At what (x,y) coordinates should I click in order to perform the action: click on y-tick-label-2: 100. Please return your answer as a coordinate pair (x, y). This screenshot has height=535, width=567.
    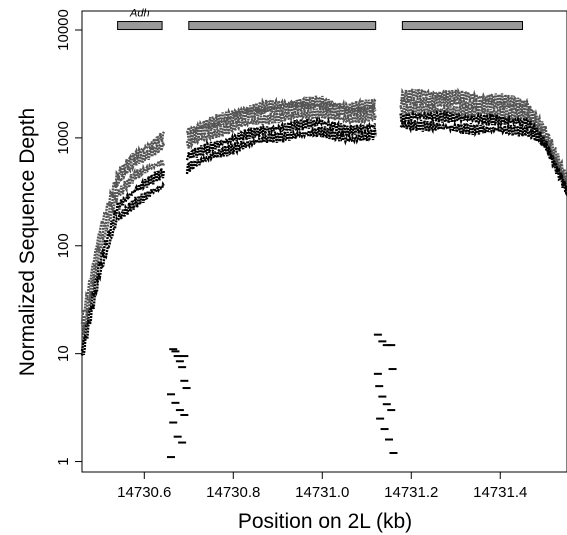
    Looking at the image, I should click on (63, 245).